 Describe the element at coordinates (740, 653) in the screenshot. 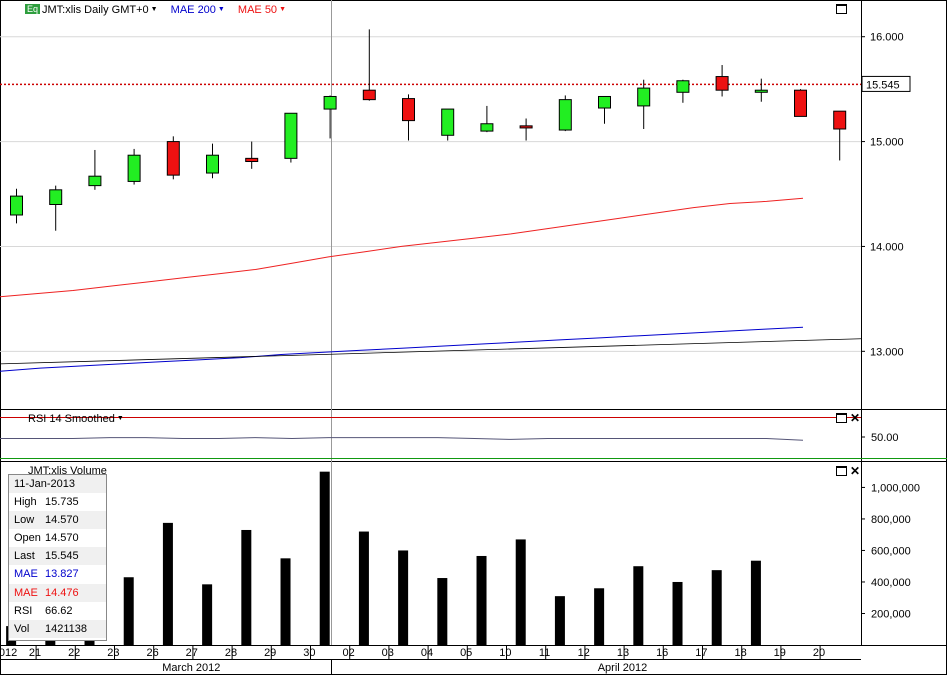

I see `x-day-label: 18` at that location.